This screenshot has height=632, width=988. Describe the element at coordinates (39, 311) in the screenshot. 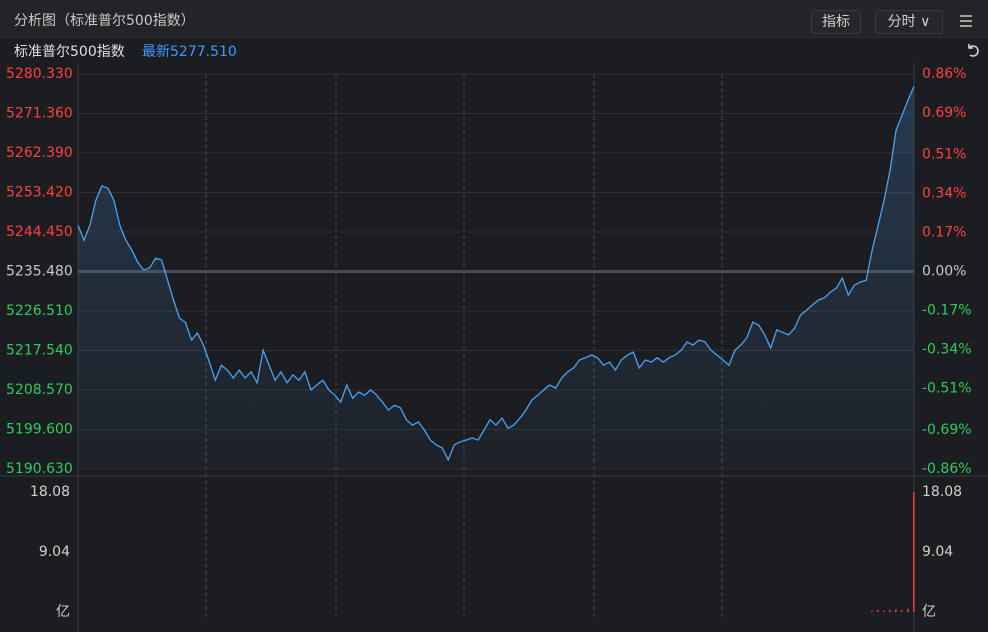

I see `y-tick-label: 5226.510` at that location.